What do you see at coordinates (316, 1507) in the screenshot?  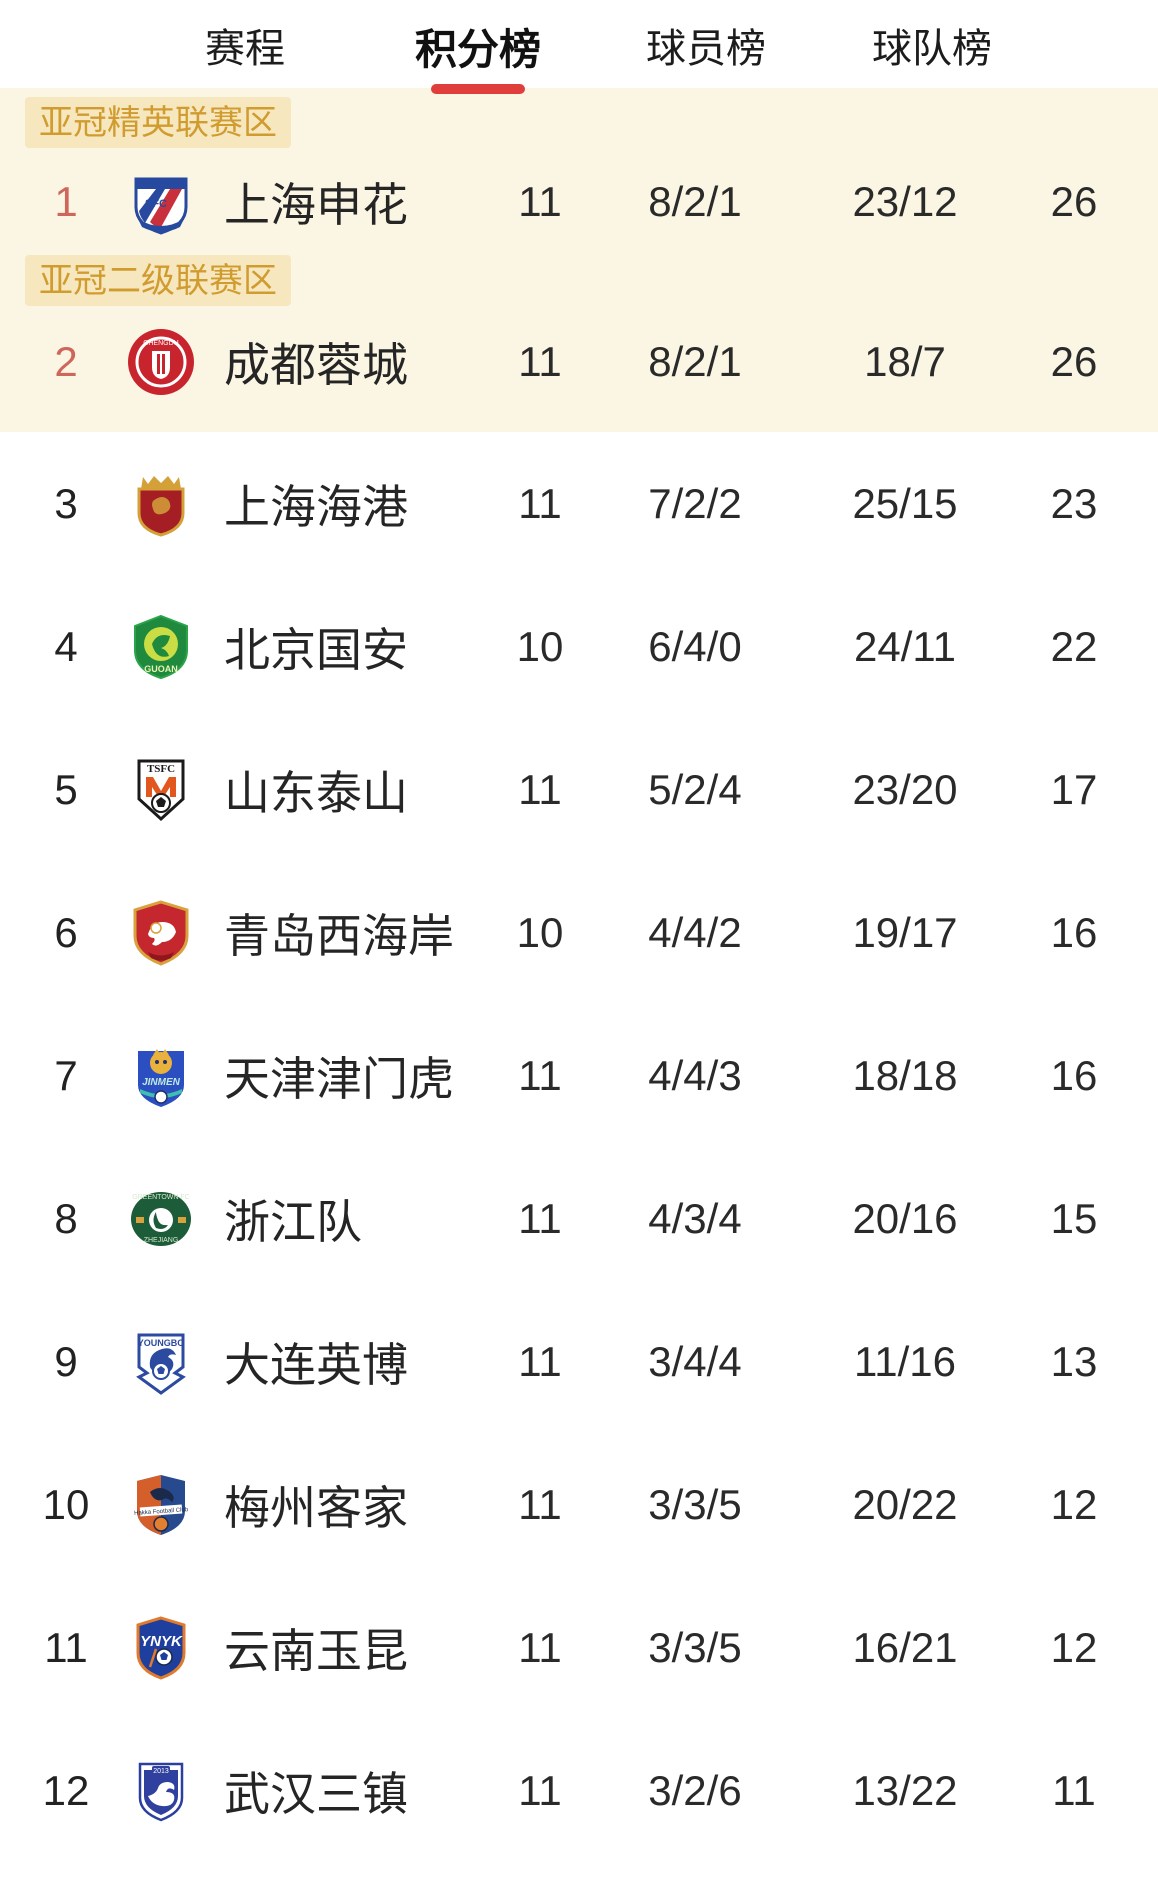 I see `team-name: 梅州客家` at bounding box center [316, 1507].